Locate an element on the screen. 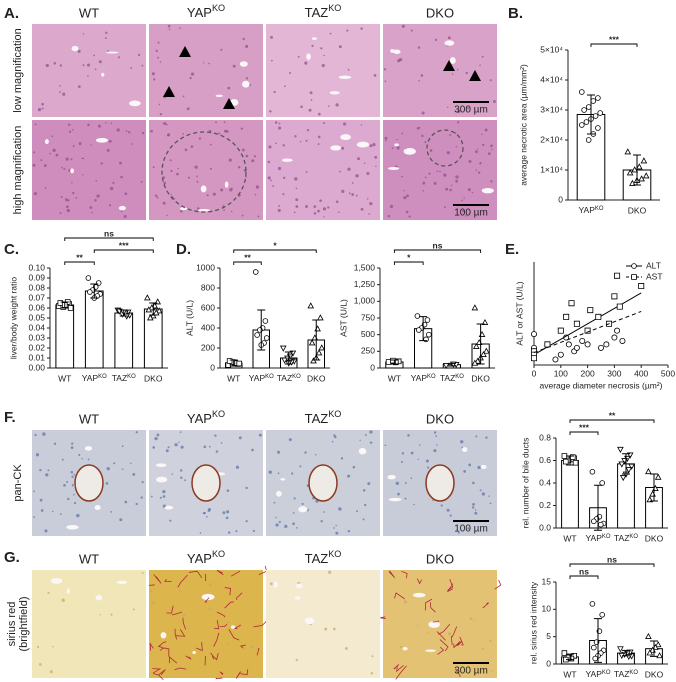 This screenshot has width=676, height=682. column-header: TAZKO is located at coordinates (323, 417).